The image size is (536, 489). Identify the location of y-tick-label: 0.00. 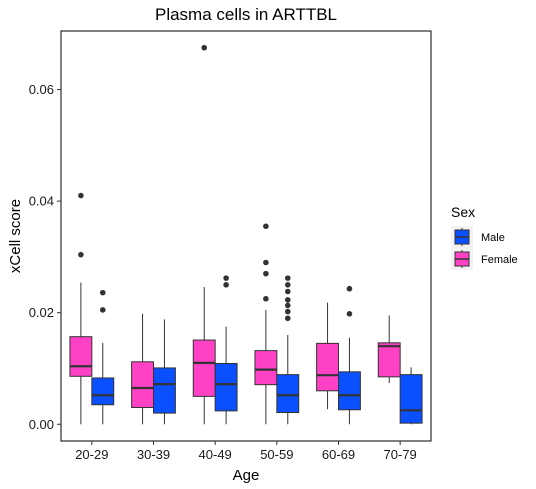
(41, 424).